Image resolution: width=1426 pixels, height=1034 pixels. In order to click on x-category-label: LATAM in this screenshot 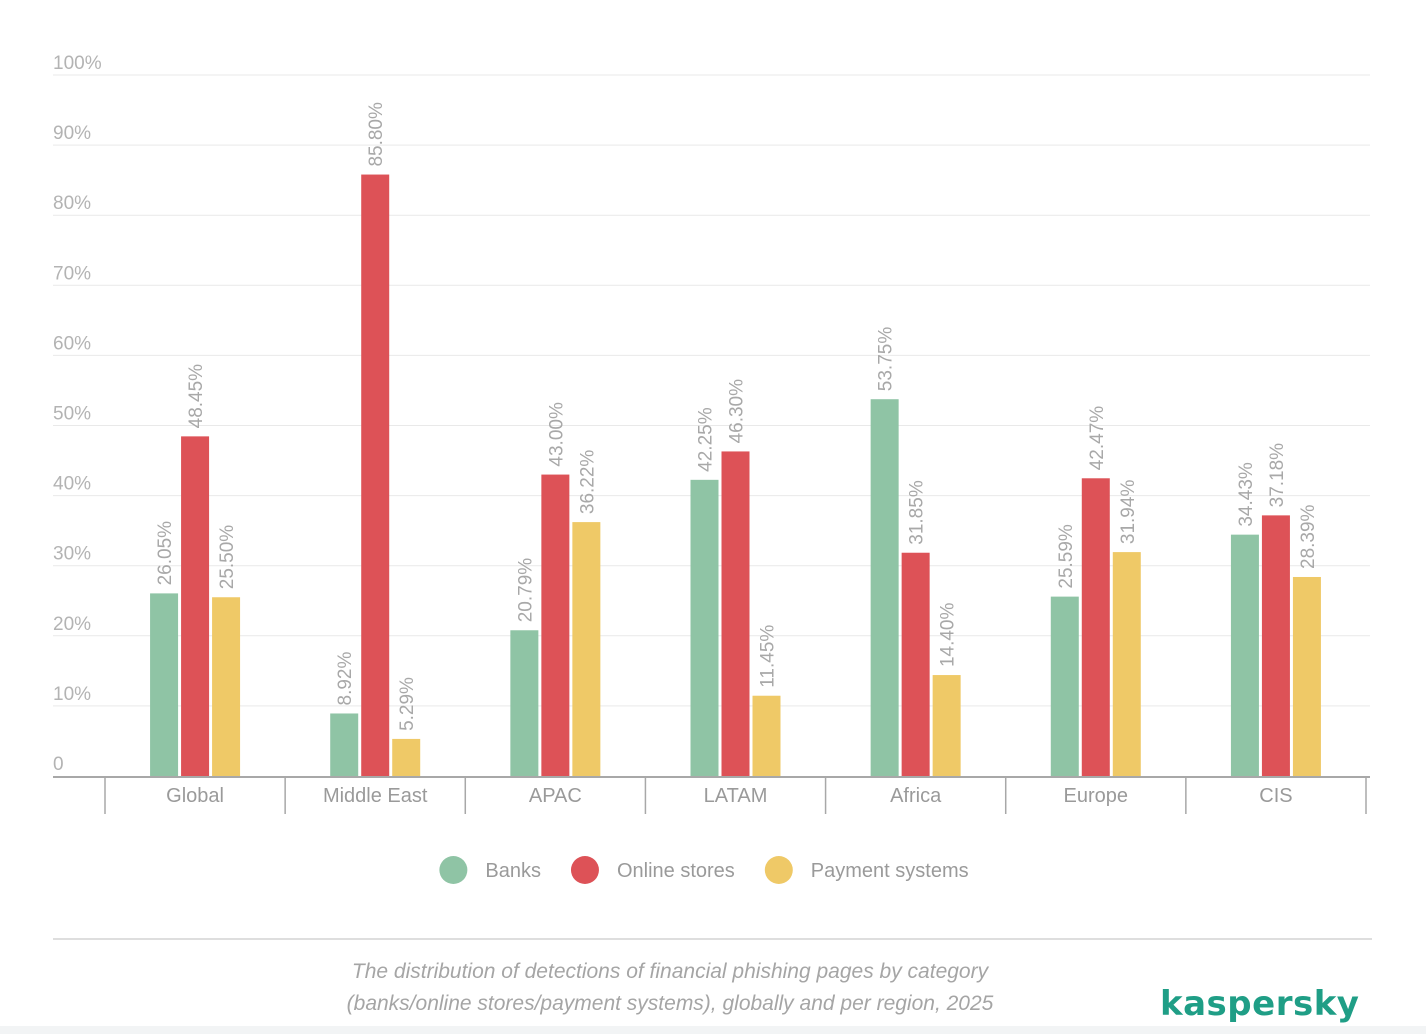, I will do `click(736, 796)`.